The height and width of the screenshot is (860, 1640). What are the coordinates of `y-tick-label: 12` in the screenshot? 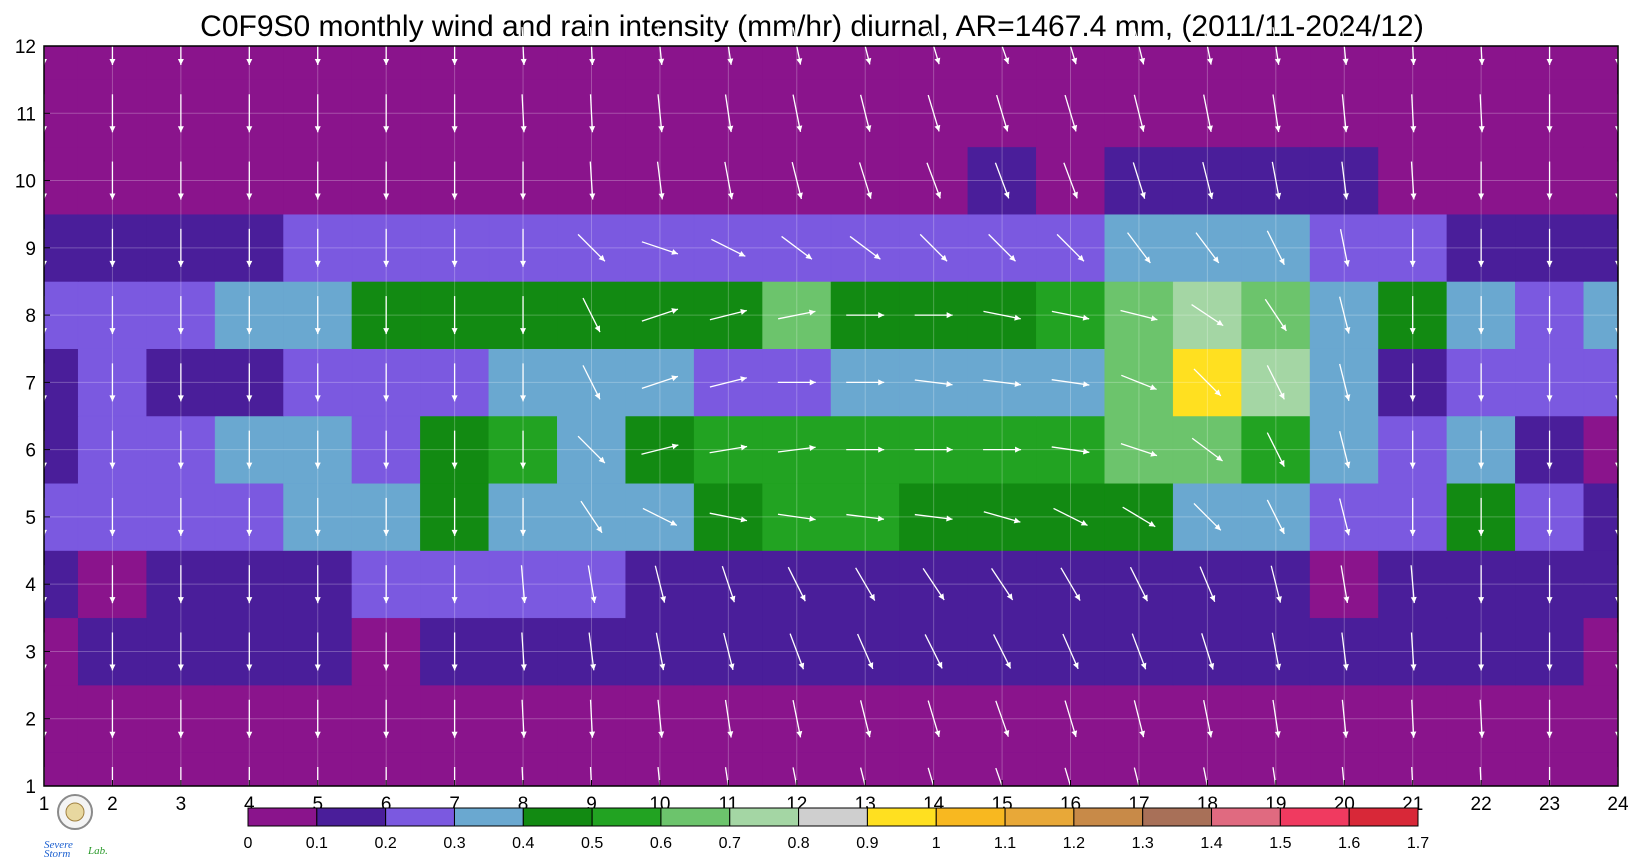 It's located at (25, 47).